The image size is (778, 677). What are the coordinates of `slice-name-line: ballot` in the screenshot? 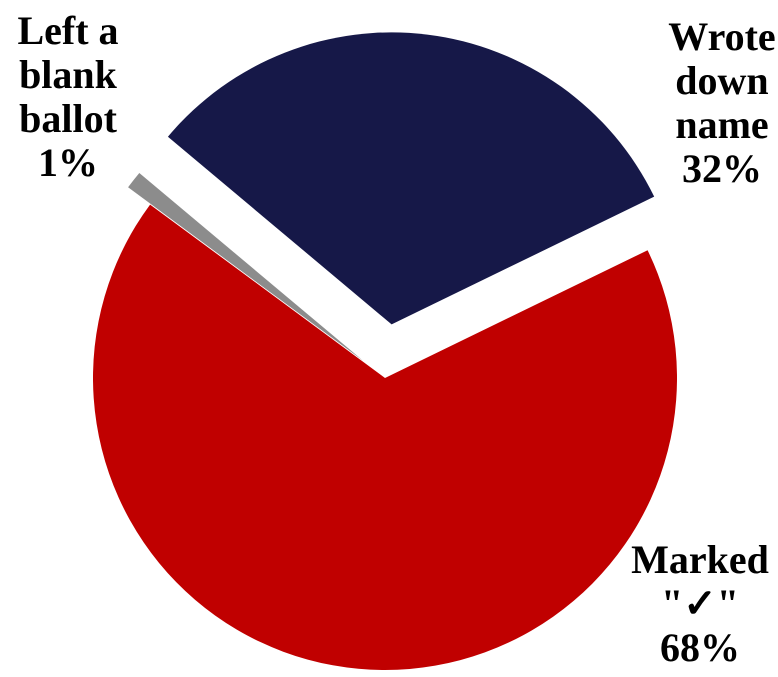 It's located at (68, 118).